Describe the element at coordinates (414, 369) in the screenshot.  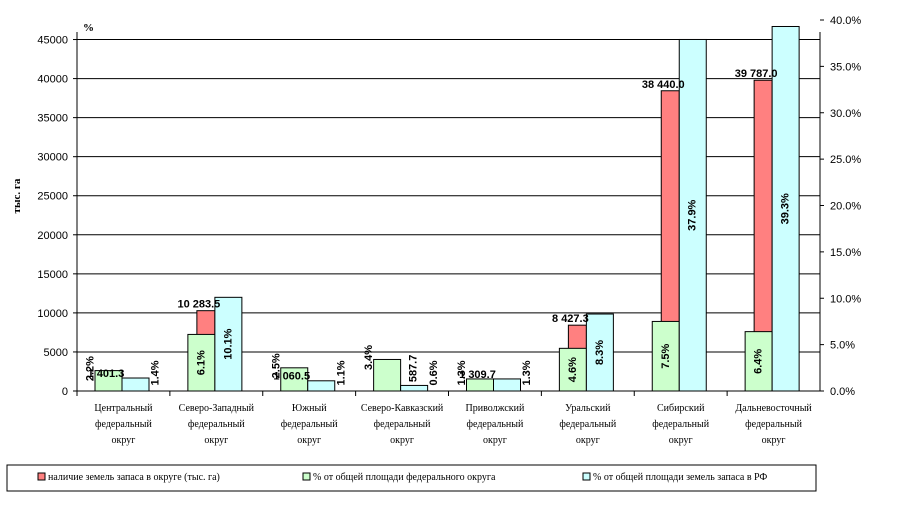
I see `label-land-reserve: 587.7` at that location.